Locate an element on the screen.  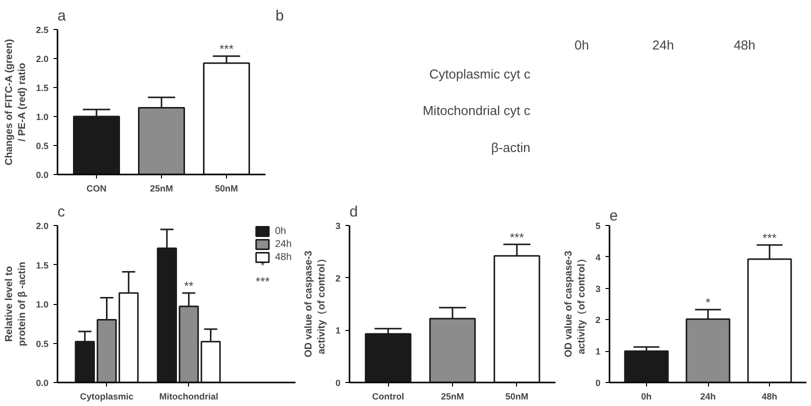
category-label: 0h is located at coordinates (581, 45).